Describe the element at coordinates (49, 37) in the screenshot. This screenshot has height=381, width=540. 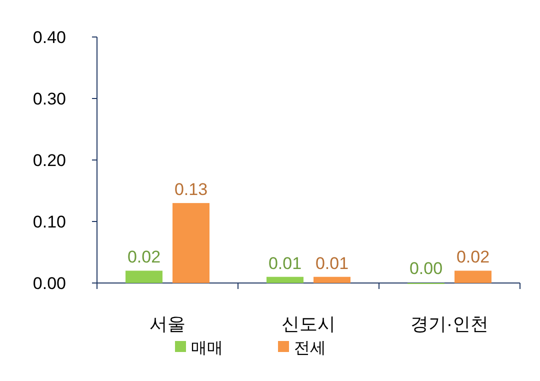
I see `y-tick-label: 0.40` at that location.